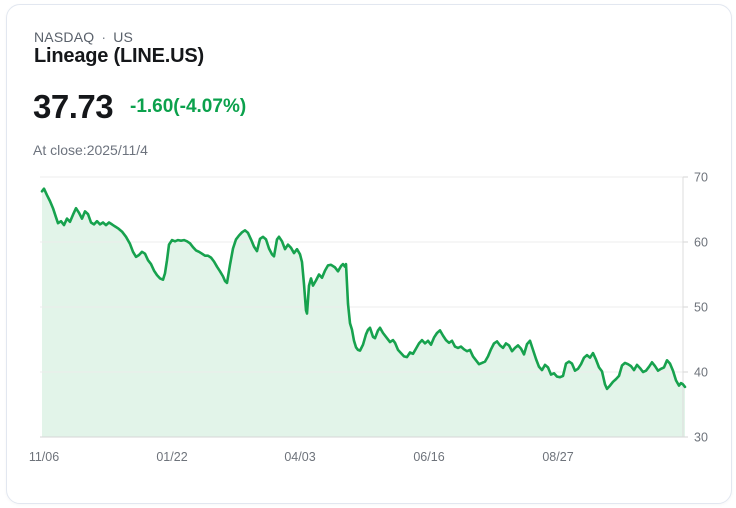 The height and width of the screenshot is (508, 736). Describe the element at coordinates (701, 177) in the screenshot. I see `y-axis-label: 70` at that location.